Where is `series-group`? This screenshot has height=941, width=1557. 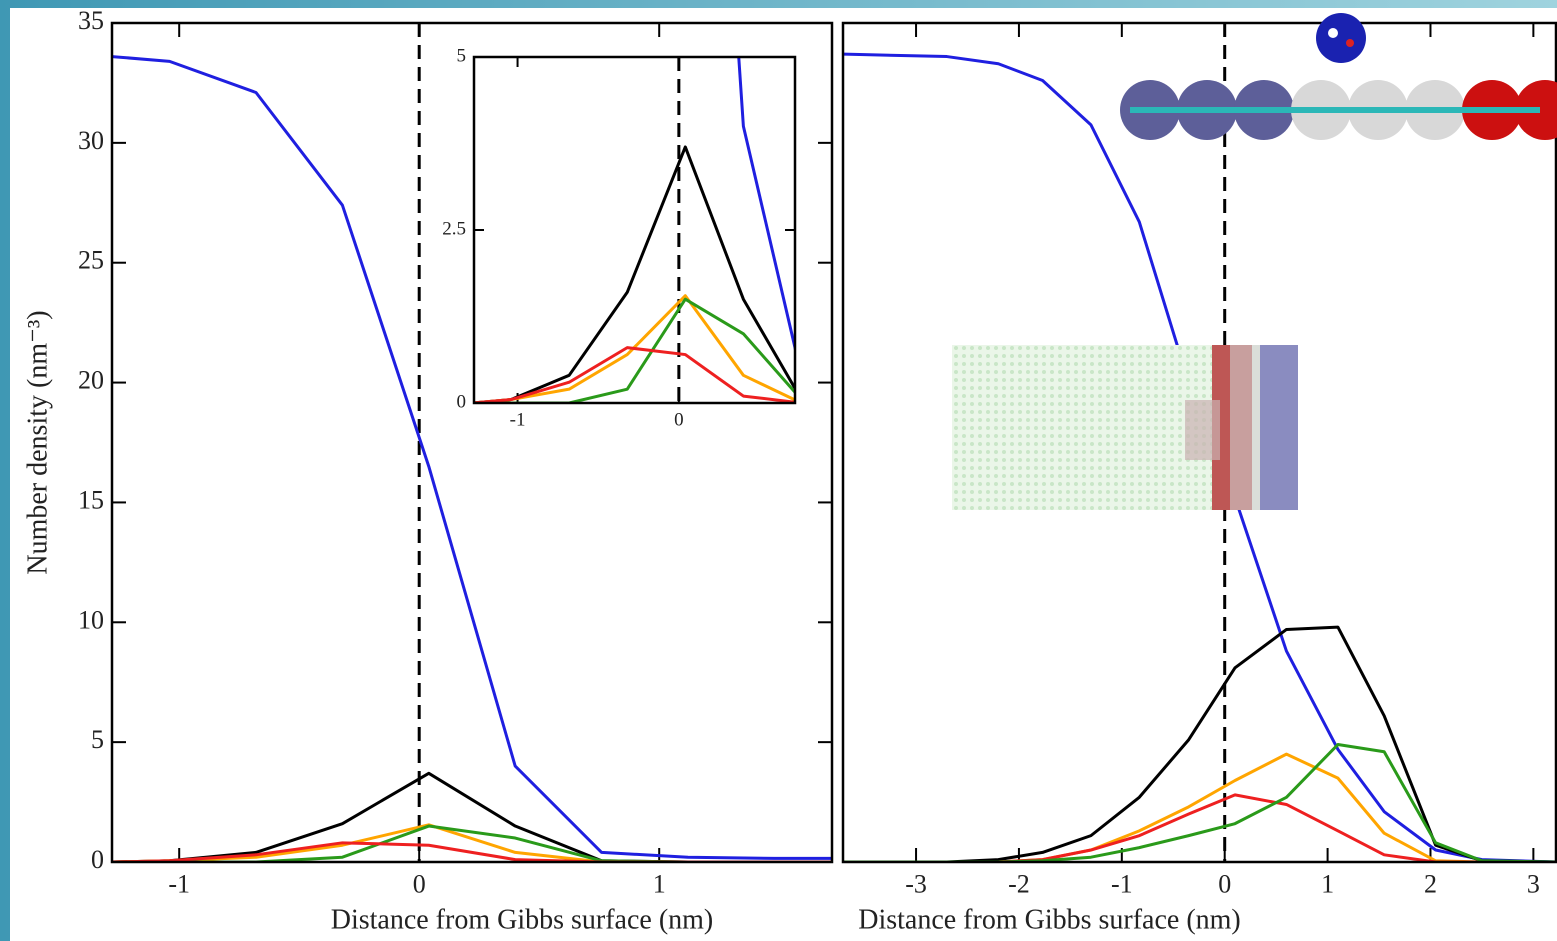 series-group is located at coordinates (634, 230).